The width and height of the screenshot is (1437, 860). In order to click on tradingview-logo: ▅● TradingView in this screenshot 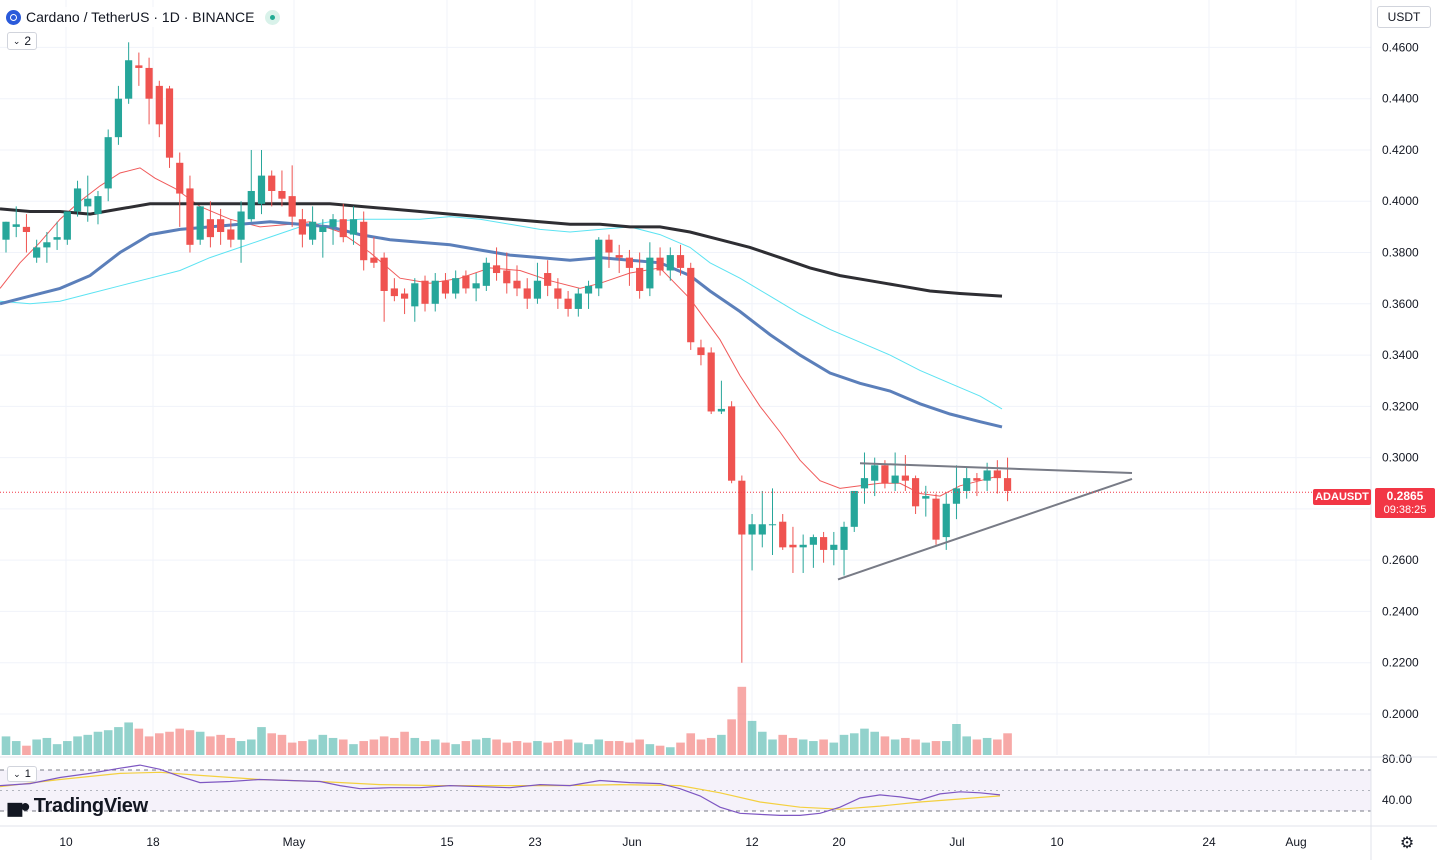, I will do `click(78, 806)`.